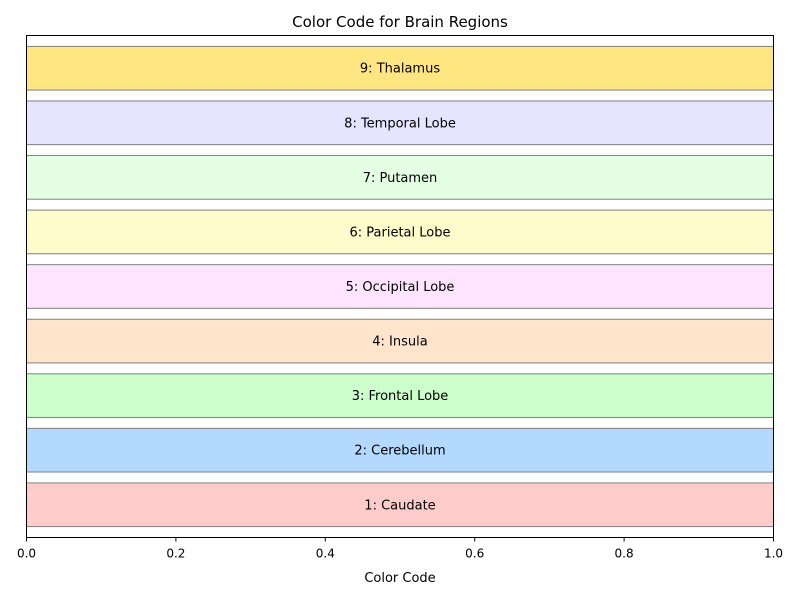 The image size is (800, 604). What do you see at coordinates (400, 549) in the screenshot?
I see `x-axis: 0.0 0.2 0.4 0.6 0.8 1.0` at bounding box center [400, 549].